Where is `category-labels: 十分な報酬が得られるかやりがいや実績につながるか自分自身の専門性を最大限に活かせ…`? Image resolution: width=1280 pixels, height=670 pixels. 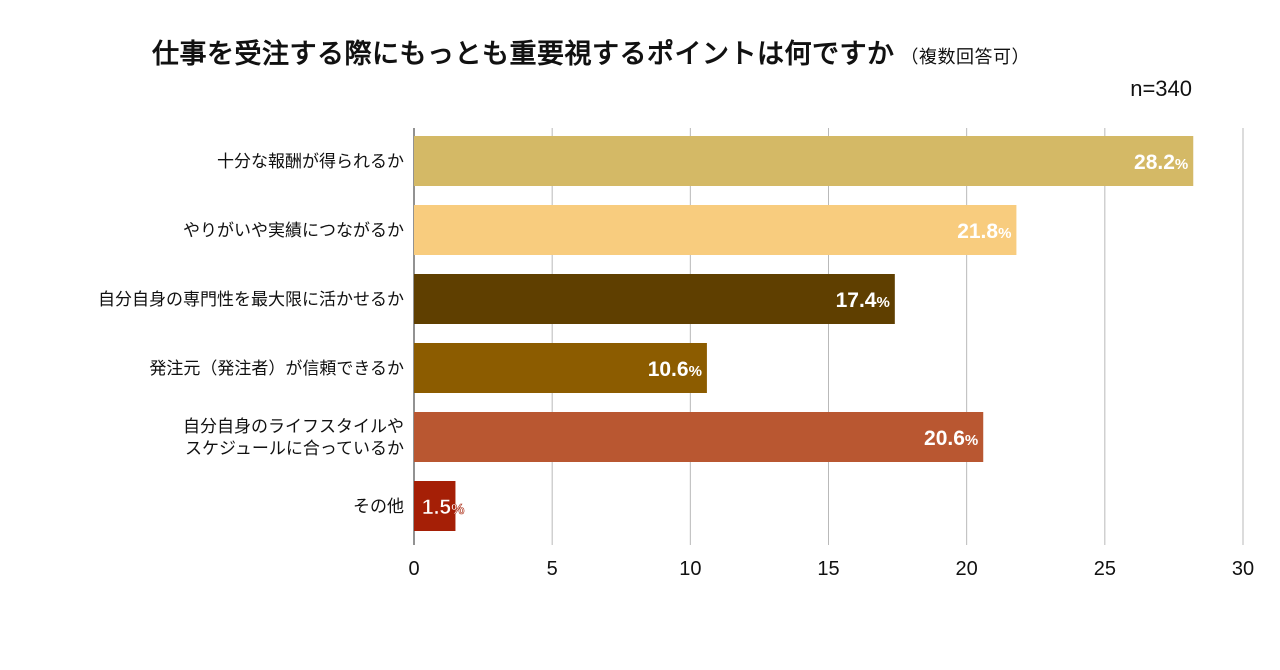 category-labels: 十分な報酬が得られるかやりがいや実績につながるか自分自身の専門性を最大限に活かせ… is located at coordinates (251, 334).